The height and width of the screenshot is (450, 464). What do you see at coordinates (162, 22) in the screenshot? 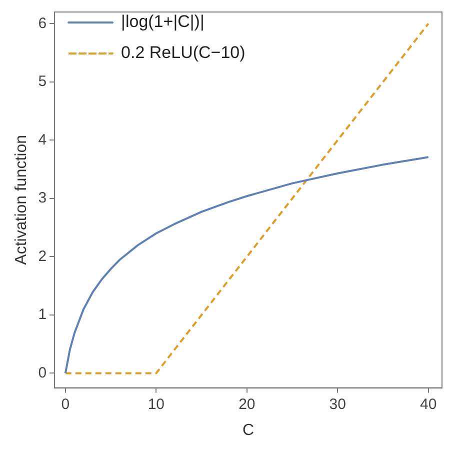
I see `legend-label: |log(1+|C|)|` at bounding box center [162, 22].